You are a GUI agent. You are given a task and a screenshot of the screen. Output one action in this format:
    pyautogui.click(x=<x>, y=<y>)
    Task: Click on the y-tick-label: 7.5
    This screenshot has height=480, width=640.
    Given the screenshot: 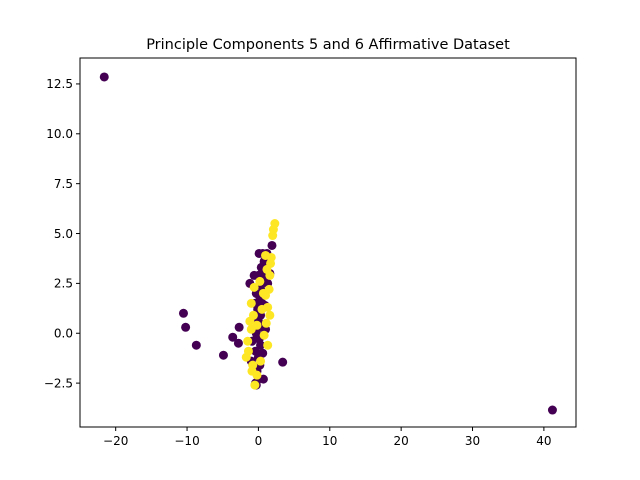 What is the action you would take?
    pyautogui.click(x=63, y=184)
    